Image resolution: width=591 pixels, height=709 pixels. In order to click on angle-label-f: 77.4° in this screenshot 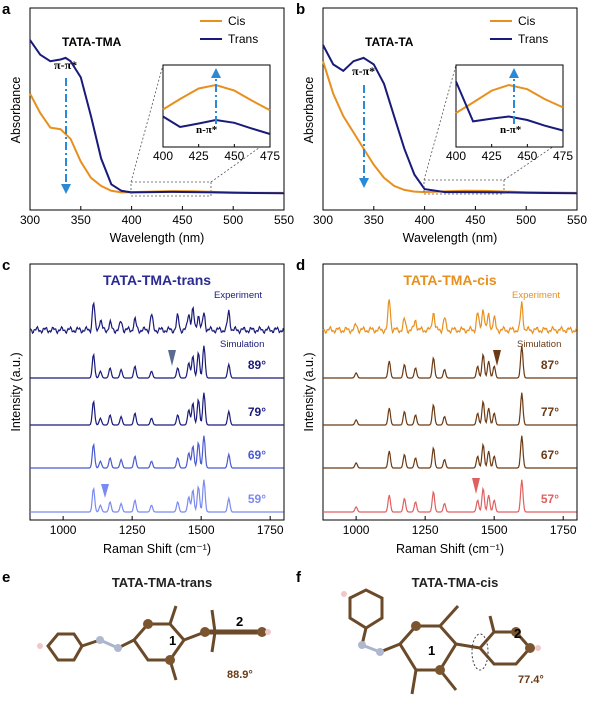, I will do `click(531, 680)`.